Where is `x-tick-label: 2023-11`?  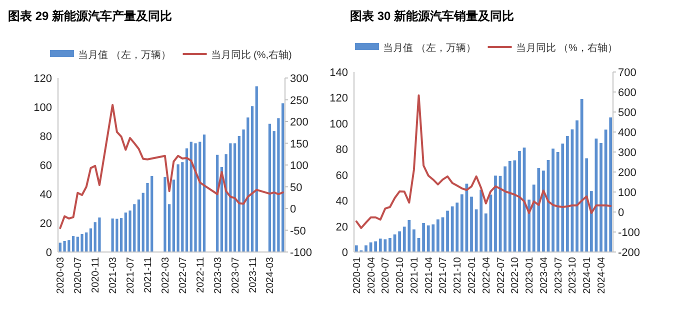
x-tick-label: 2023-11 is located at coordinates (253, 274).